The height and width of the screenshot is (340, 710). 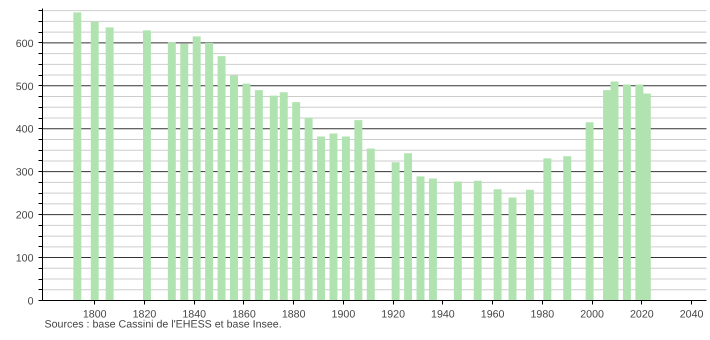 I want to click on y-tick-label: 100, so click(x=25, y=258).